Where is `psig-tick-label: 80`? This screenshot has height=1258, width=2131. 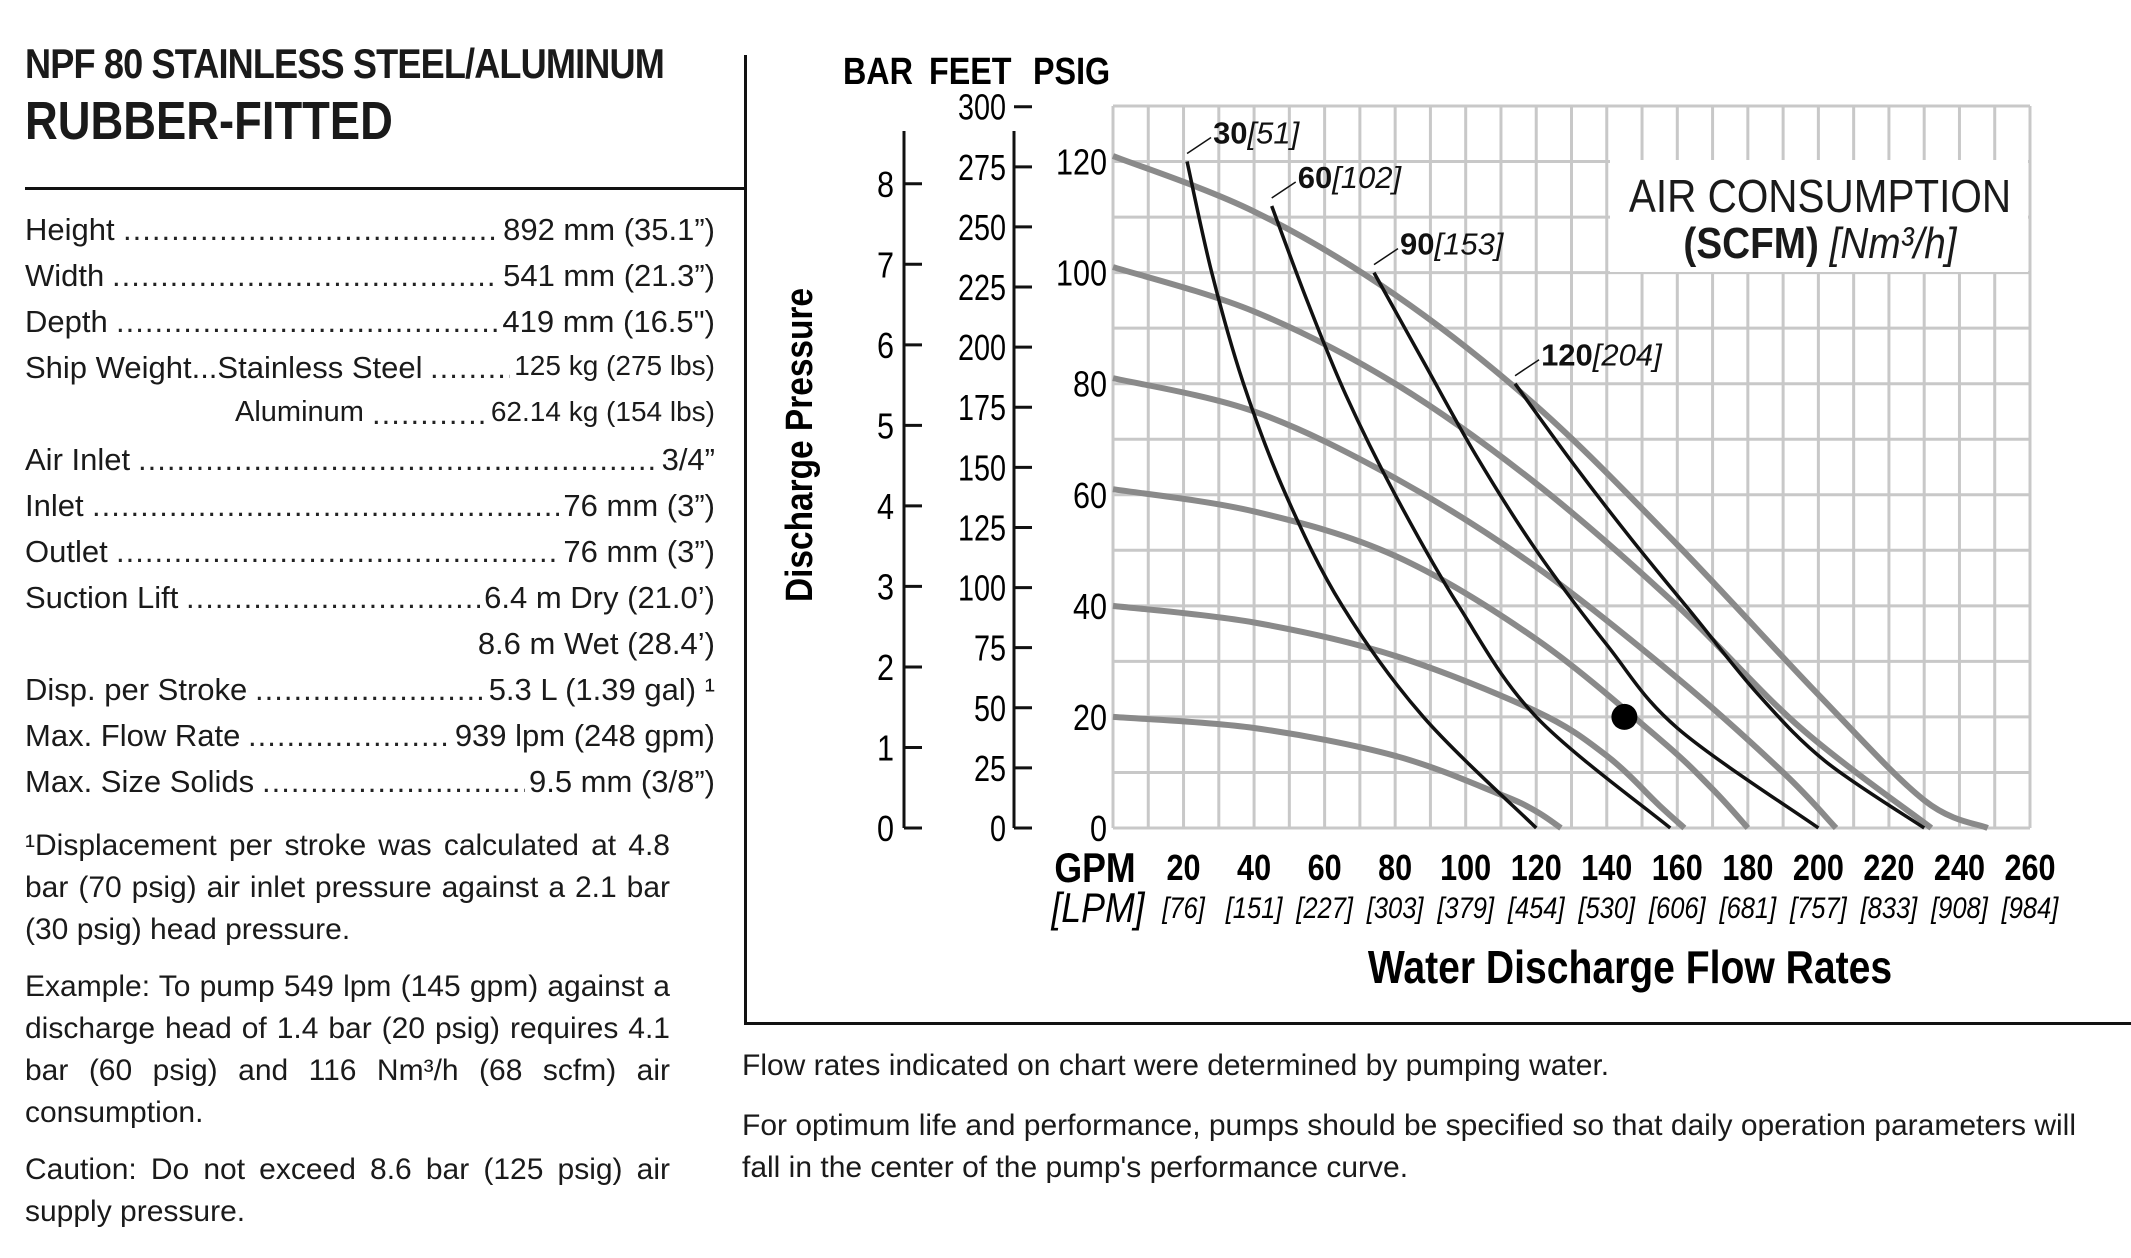
psig-tick-label: 80 is located at coordinates (1090, 385).